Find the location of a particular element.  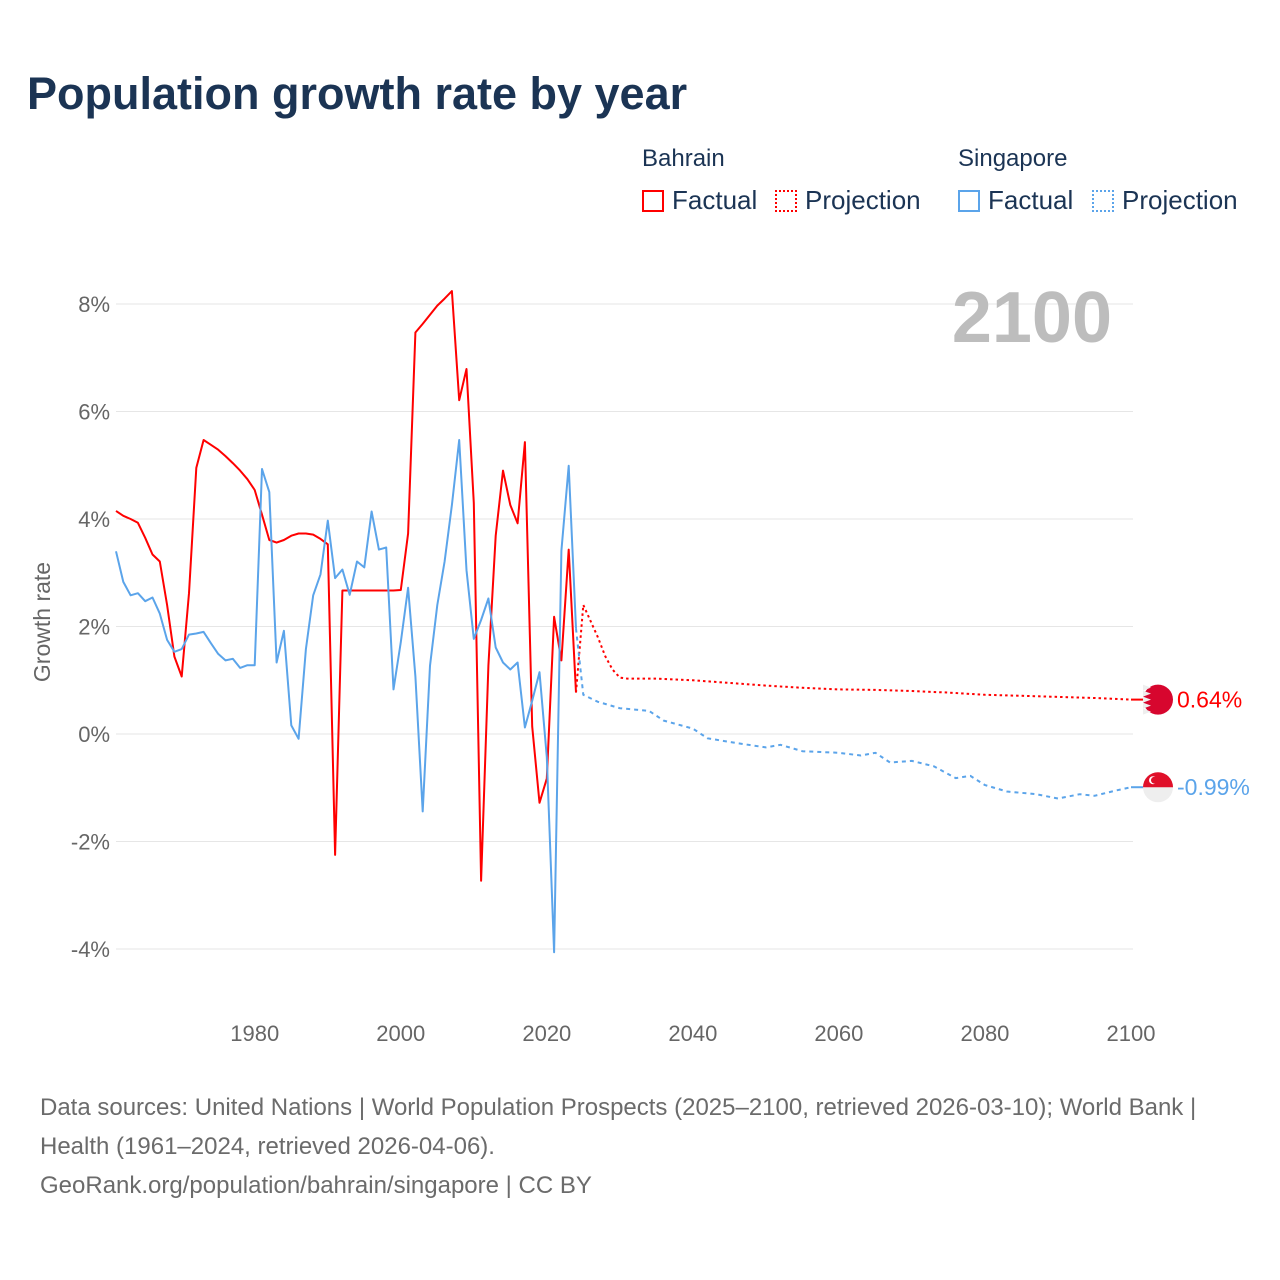

series-line-singapore-factual is located at coordinates (346, 696).